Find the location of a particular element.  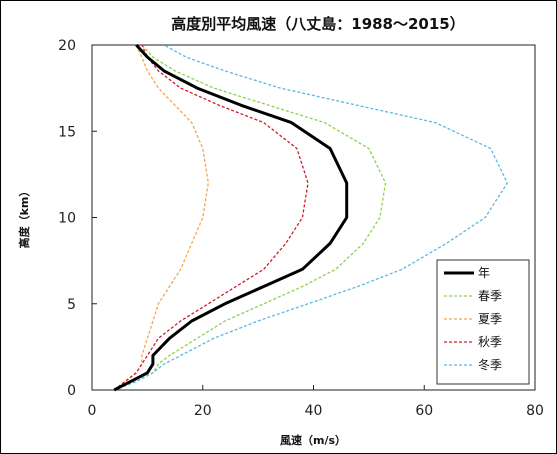

y-tick-label: 0 is located at coordinates (71, 391).